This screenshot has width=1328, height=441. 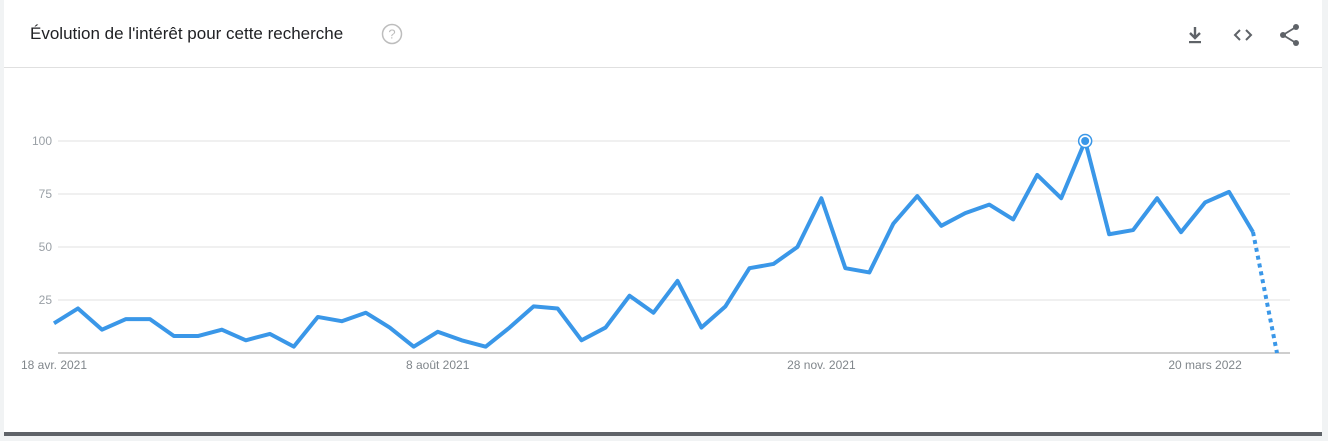 I want to click on x-tick-label: 20 mars 2022, so click(x=1205, y=365).